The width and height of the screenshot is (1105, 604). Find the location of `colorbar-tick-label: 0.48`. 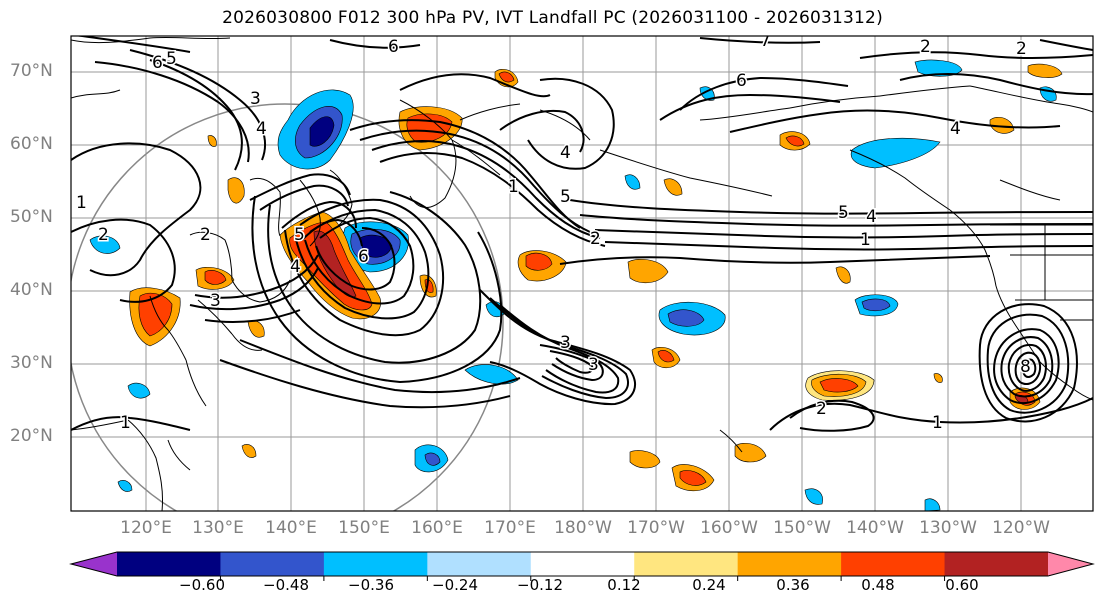

colorbar-tick-label: 0.48 is located at coordinates (878, 585).